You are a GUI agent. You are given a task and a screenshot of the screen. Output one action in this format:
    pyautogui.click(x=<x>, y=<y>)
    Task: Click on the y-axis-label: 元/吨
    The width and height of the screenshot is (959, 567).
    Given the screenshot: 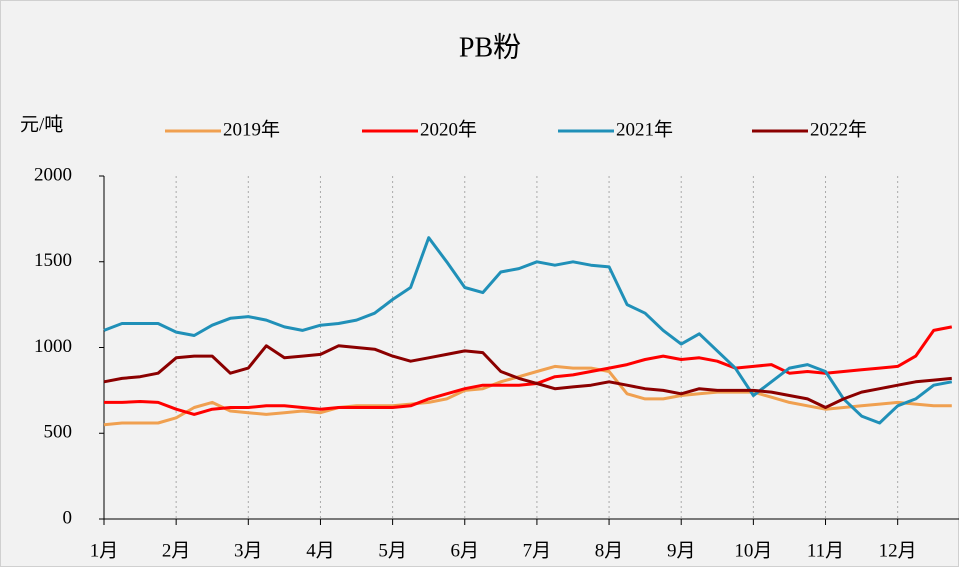 What is the action you would take?
    pyautogui.click(x=41, y=124)
    